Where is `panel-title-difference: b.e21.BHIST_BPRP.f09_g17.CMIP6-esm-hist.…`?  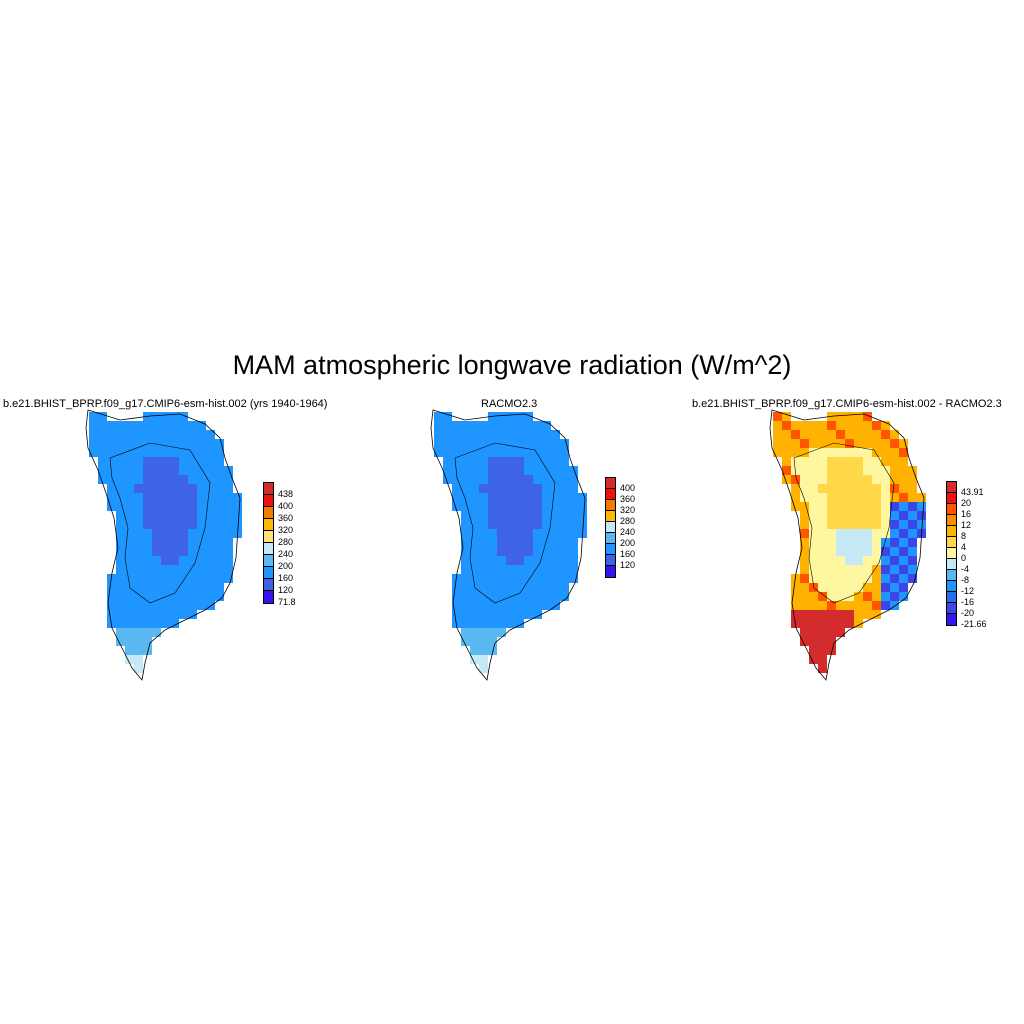
panel-title-difference: b.e21.BHIST_BPRP.f09_g17.CMIP6-esm-hist.… is located at coordinates (847, 404).